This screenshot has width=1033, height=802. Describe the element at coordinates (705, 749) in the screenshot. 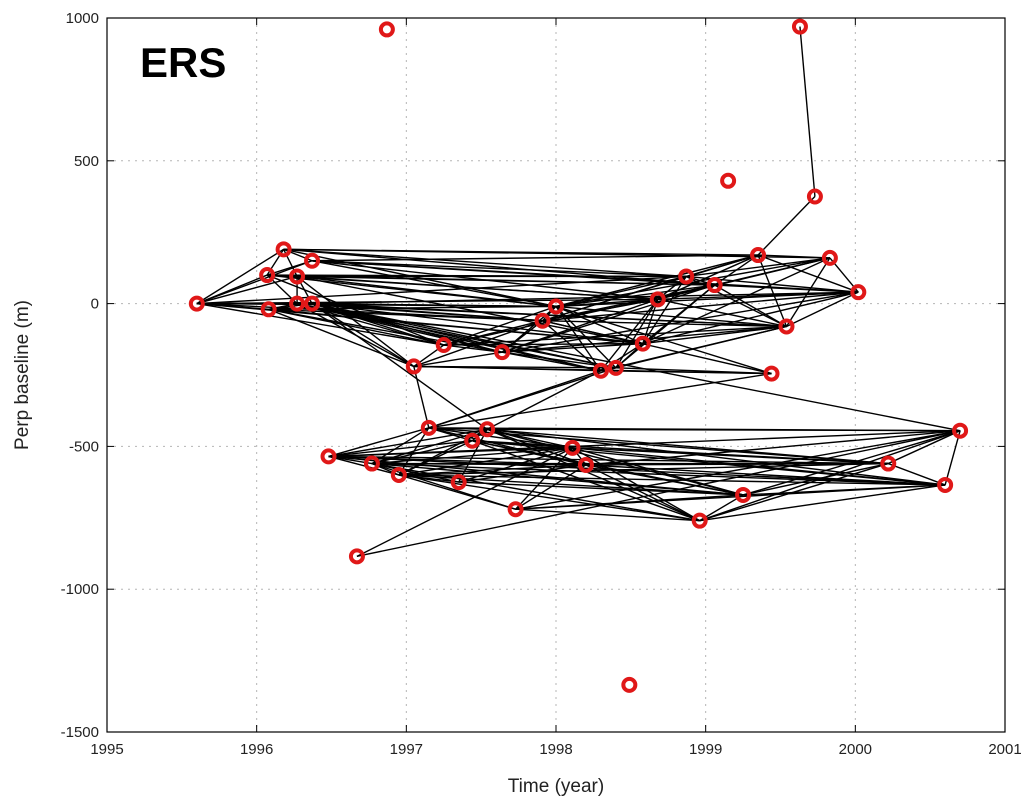

I see `x-tick-label: 1999` at that location.